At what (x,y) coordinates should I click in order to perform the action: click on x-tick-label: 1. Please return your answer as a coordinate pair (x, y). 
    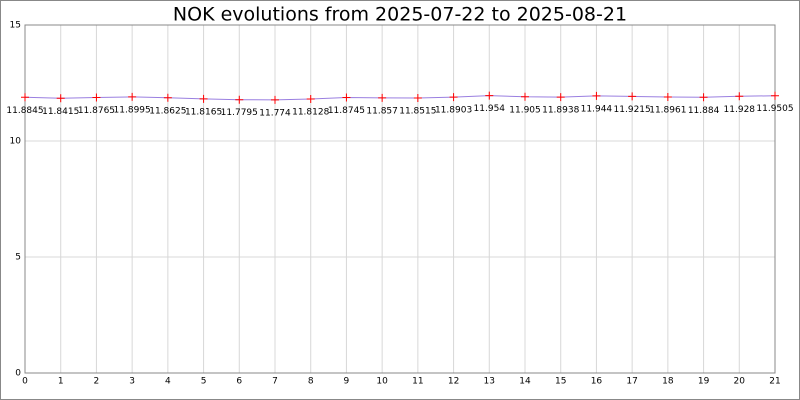
    Looking at the image, I should click on (61, 382).